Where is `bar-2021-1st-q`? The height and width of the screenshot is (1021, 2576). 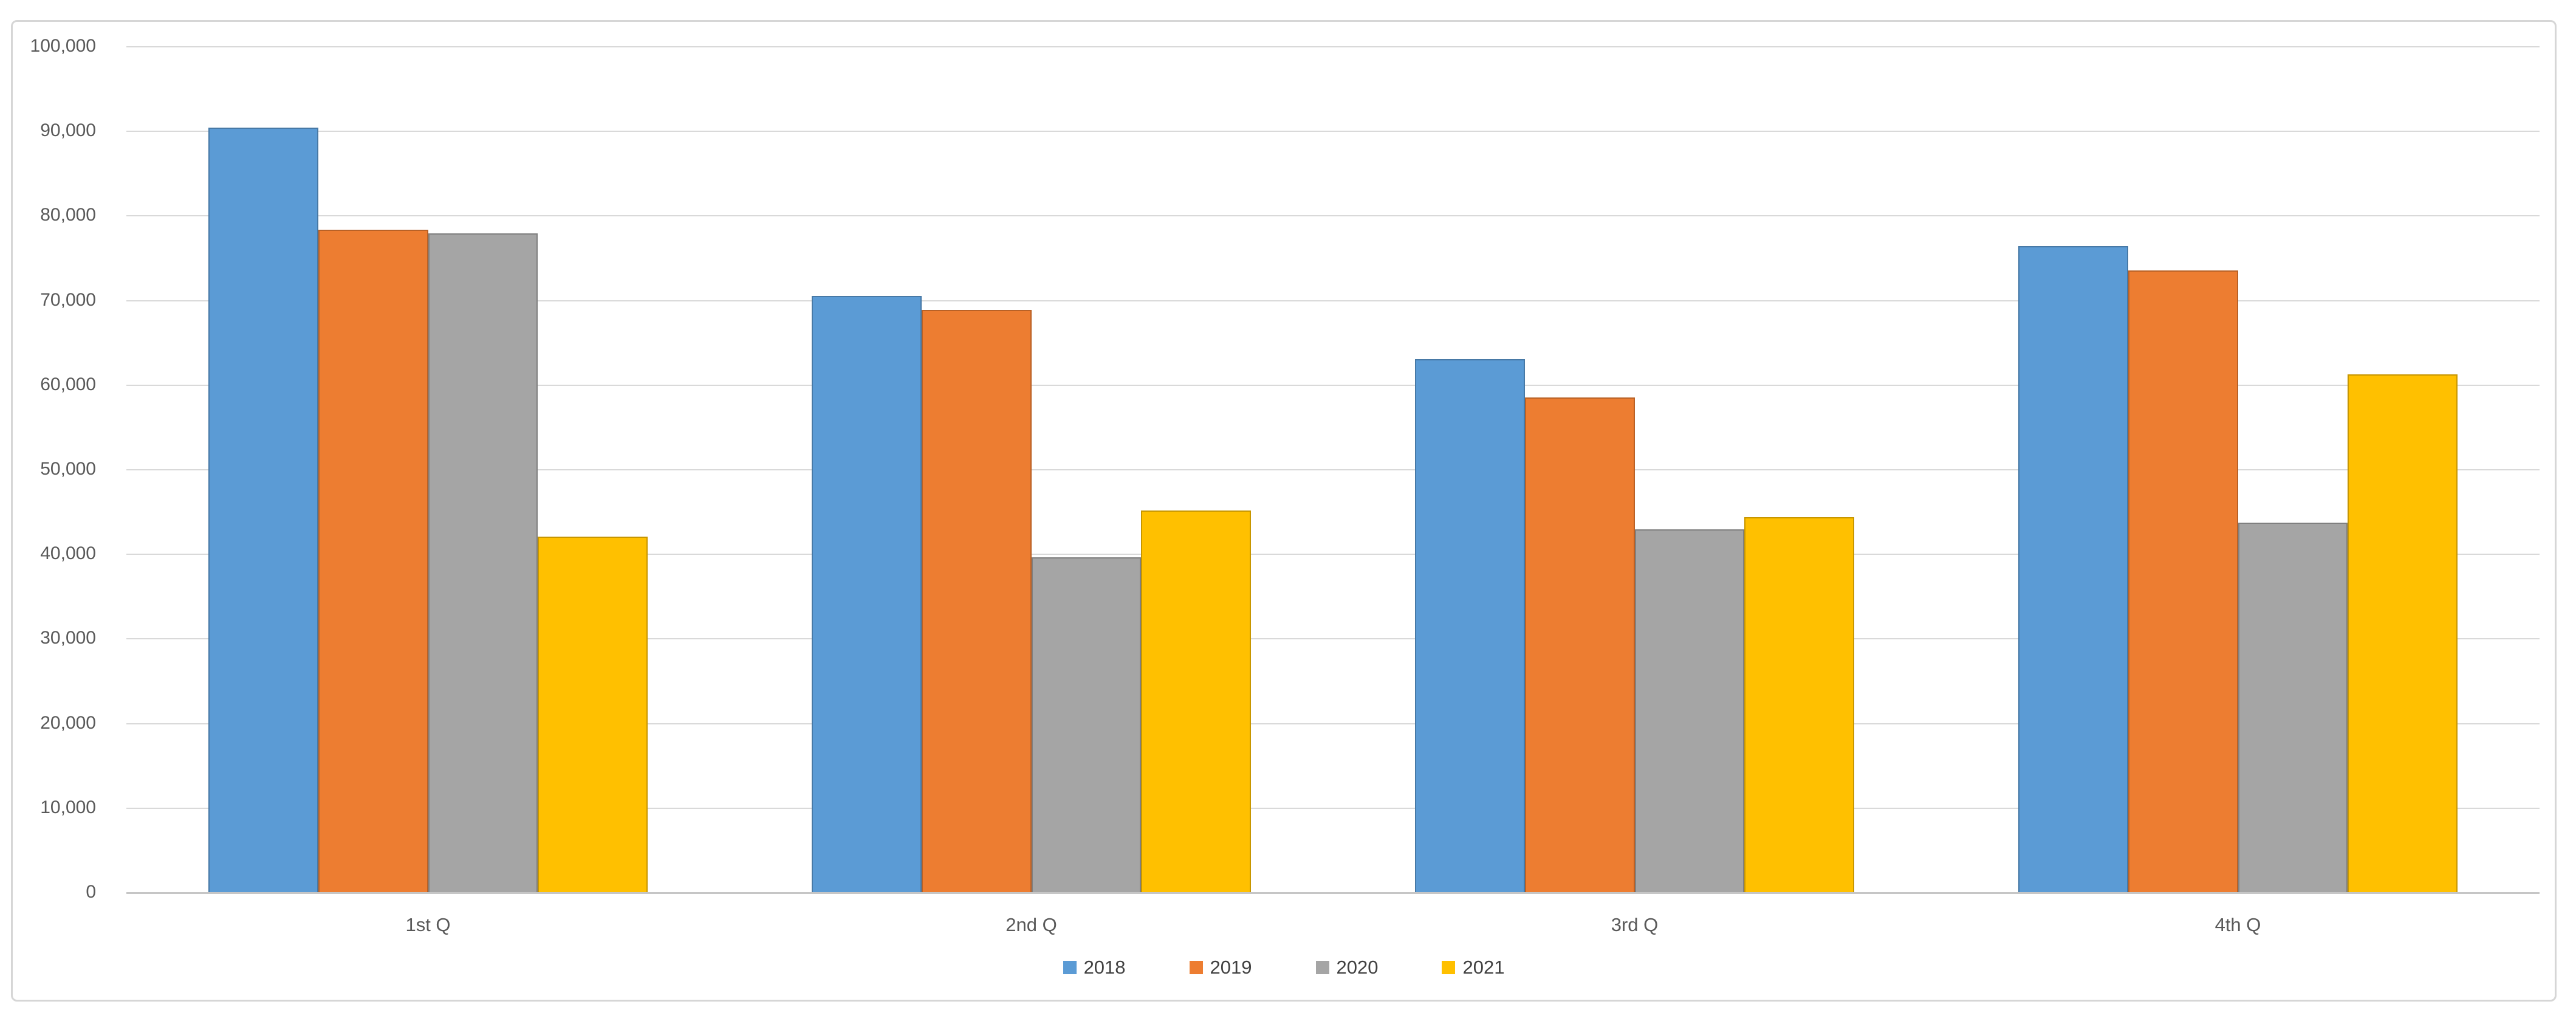 bar-2021-1st-q is located at coordinates (593, 714).